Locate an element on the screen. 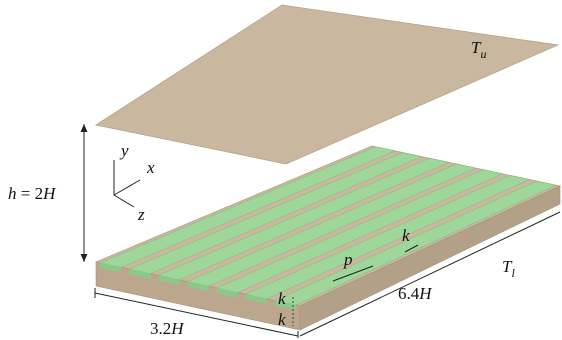  rib-k-marker-top is located at coordinates (411, 248).